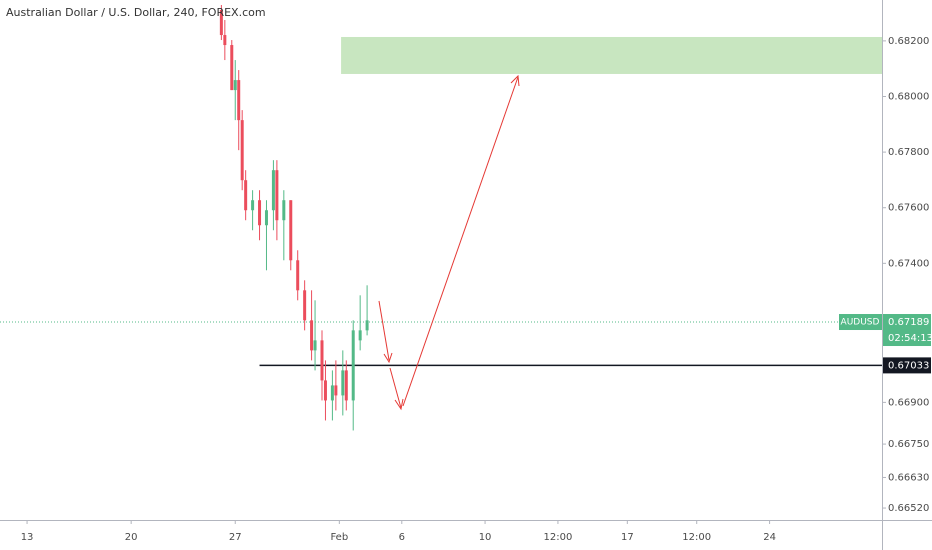 This screenshot has width=932, height=550. I want to click on price-label: 0.67189, so click(908, 322).